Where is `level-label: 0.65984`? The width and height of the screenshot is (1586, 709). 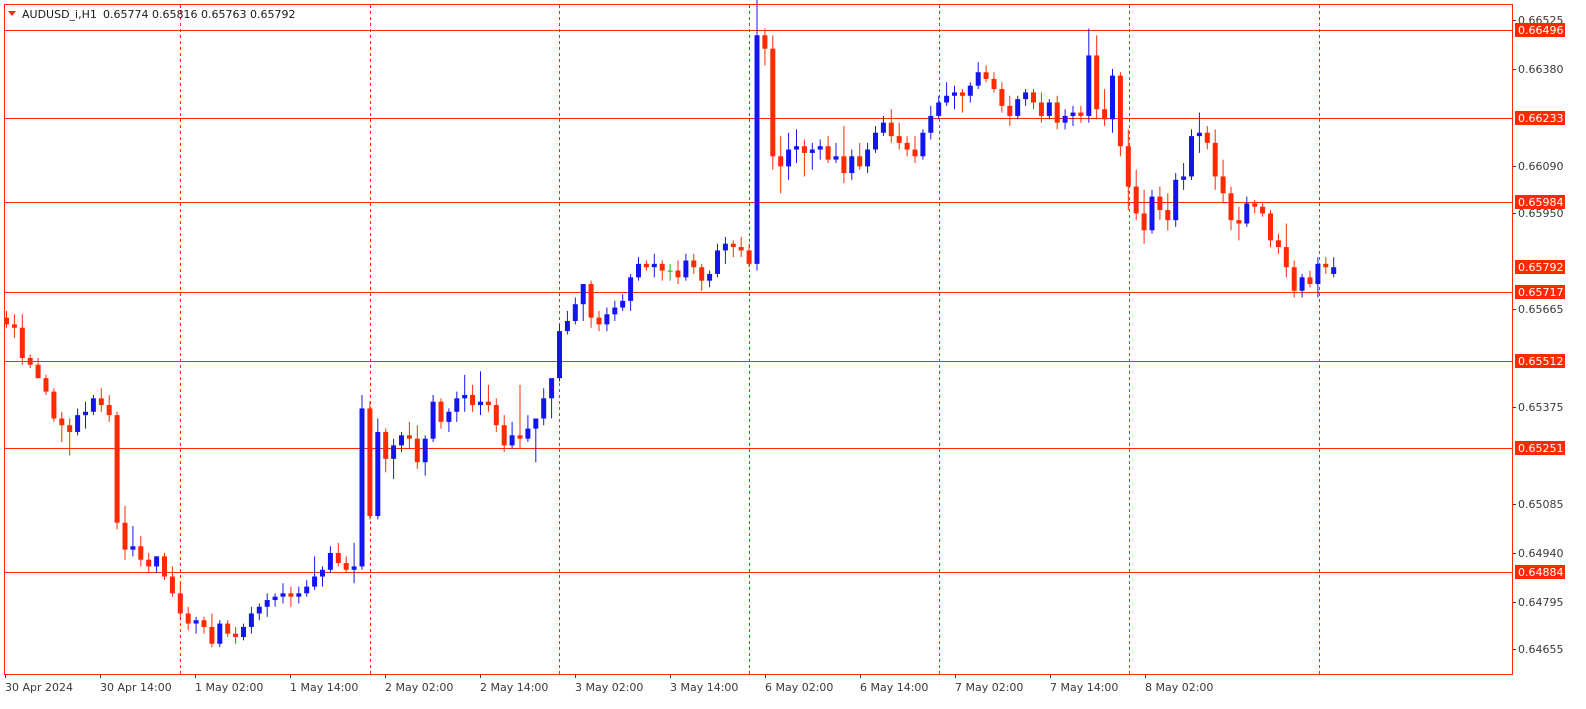
level-label: 0.65984 is located at coordinates (1541, 202).